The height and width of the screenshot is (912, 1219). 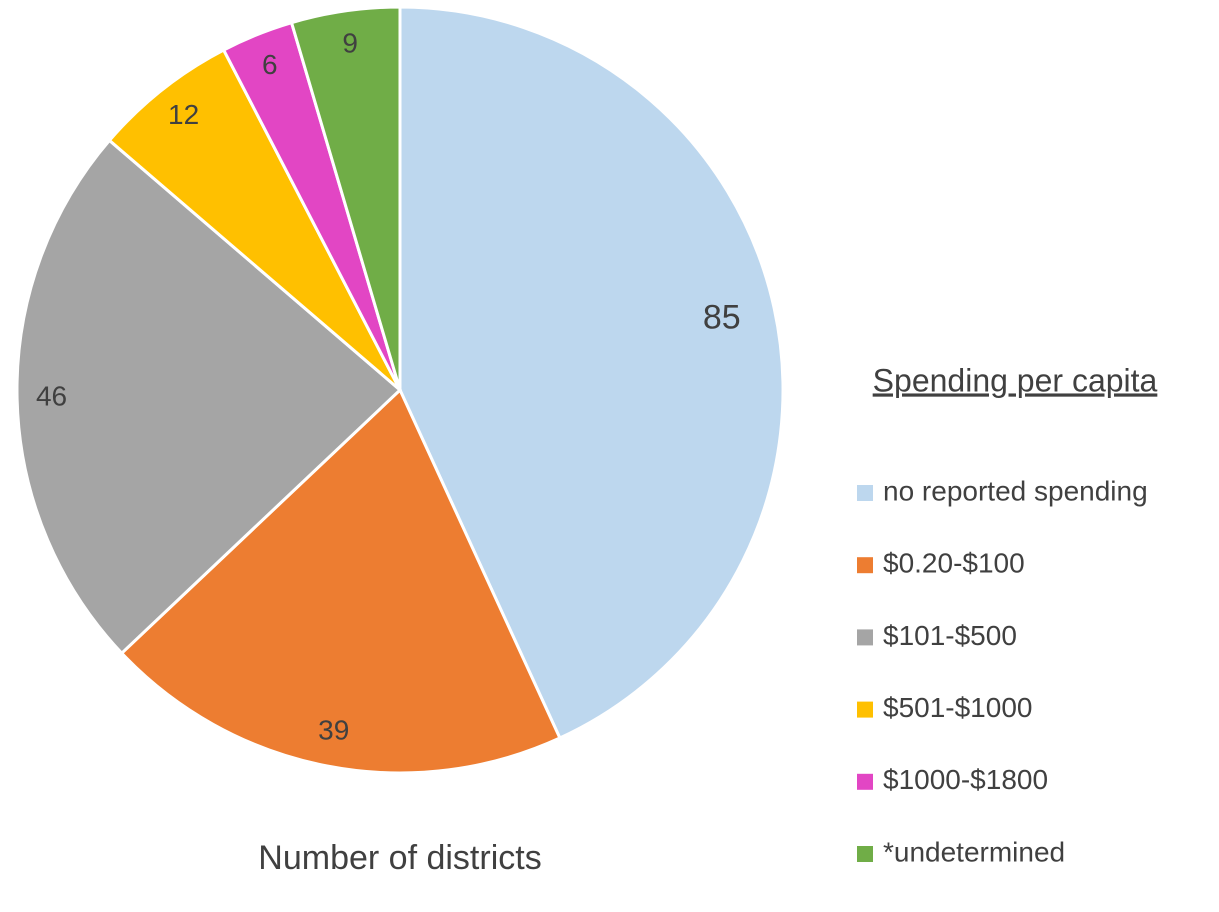 I want to click on legend-label: $0.20-$100, so click(x=954, y=563).